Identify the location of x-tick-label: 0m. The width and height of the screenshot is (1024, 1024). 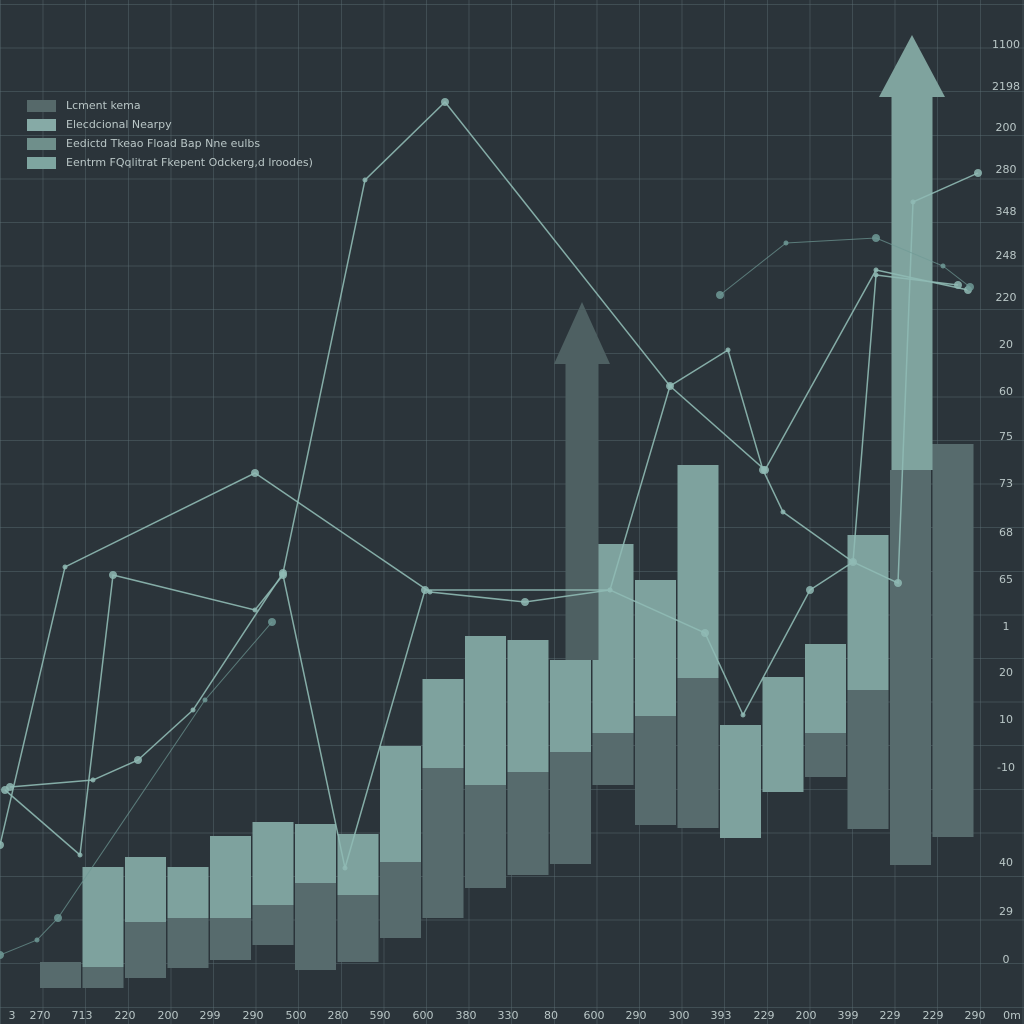
(1012, 1015).